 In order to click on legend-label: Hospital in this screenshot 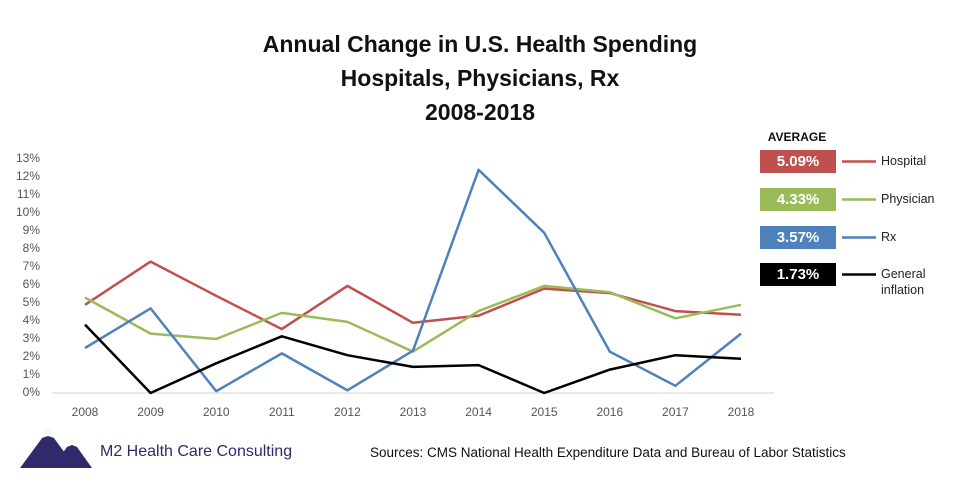, I will do `click(904, 161)`.